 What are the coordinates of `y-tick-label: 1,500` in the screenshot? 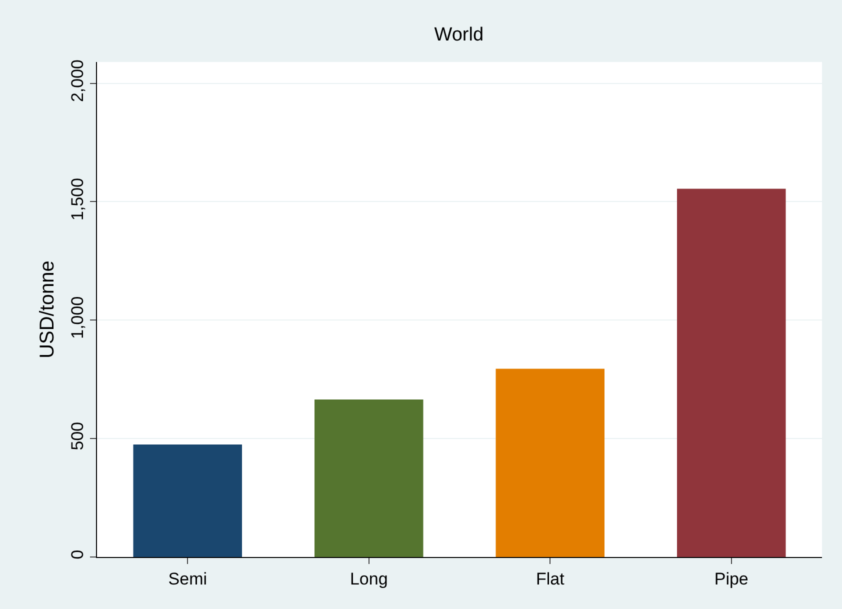 It's located at (78, 199).